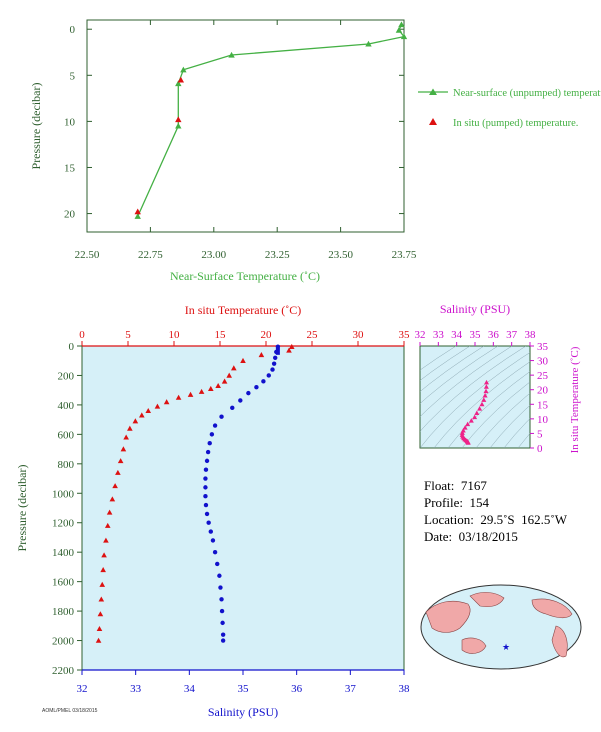  Describe the element at coordinates (351, 689) in the screenshot. I see `salinity-tick-label: 37` at that location.